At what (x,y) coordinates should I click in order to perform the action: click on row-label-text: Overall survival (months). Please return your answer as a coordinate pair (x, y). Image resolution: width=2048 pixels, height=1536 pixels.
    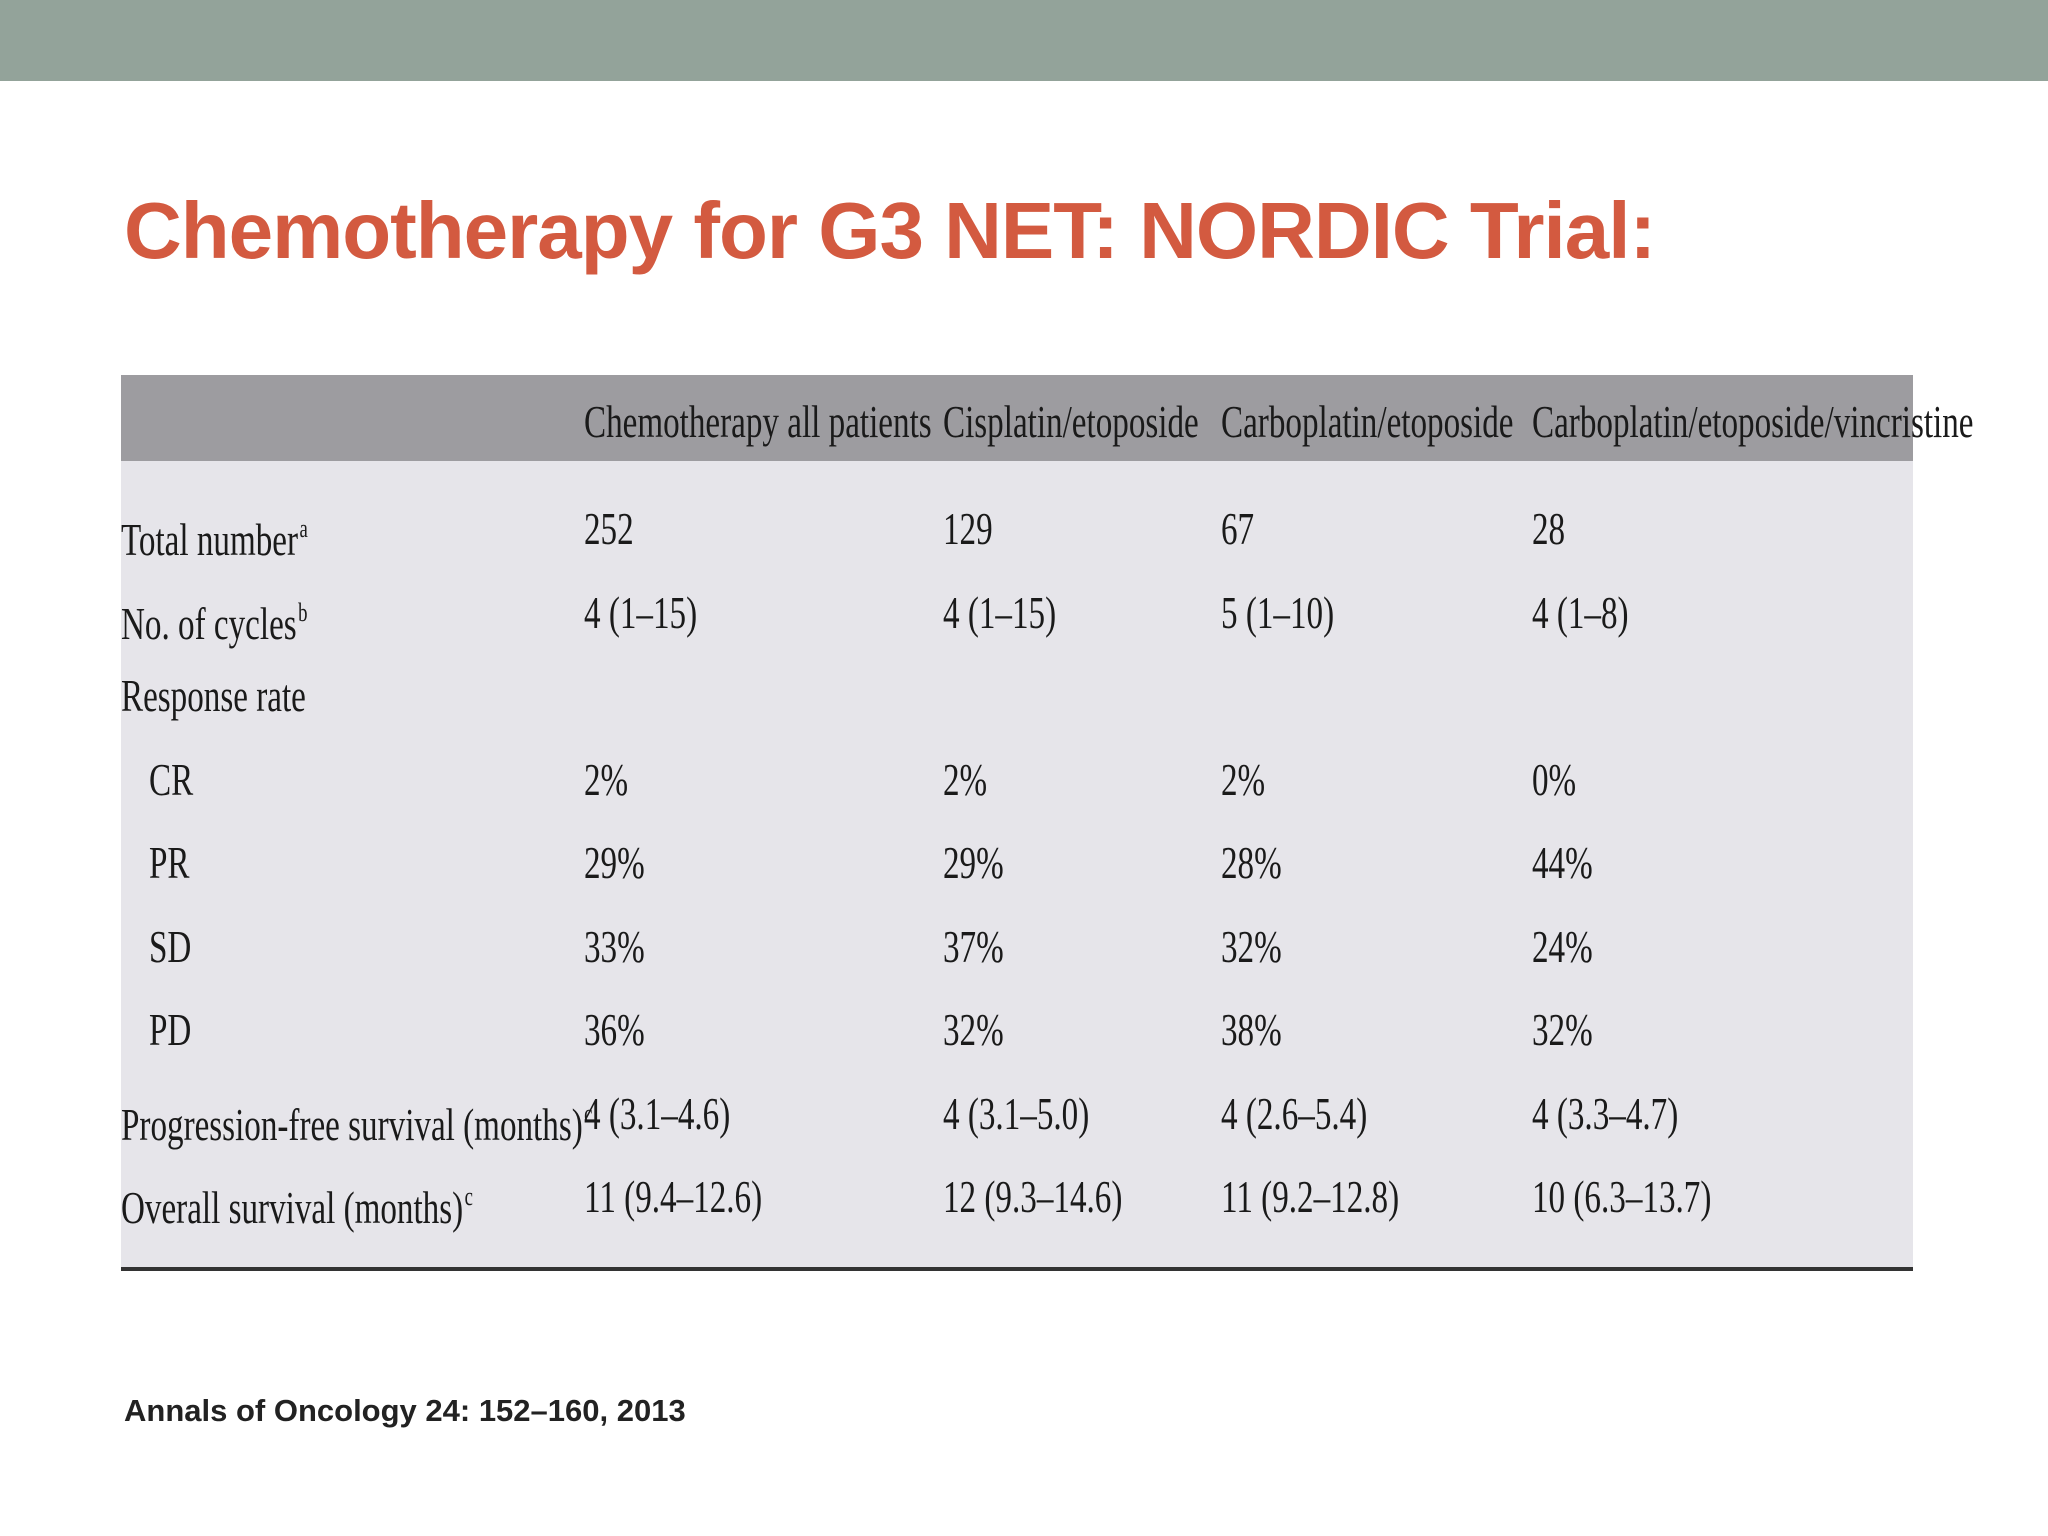
    Looking at the image, I should click on (292, 1207).